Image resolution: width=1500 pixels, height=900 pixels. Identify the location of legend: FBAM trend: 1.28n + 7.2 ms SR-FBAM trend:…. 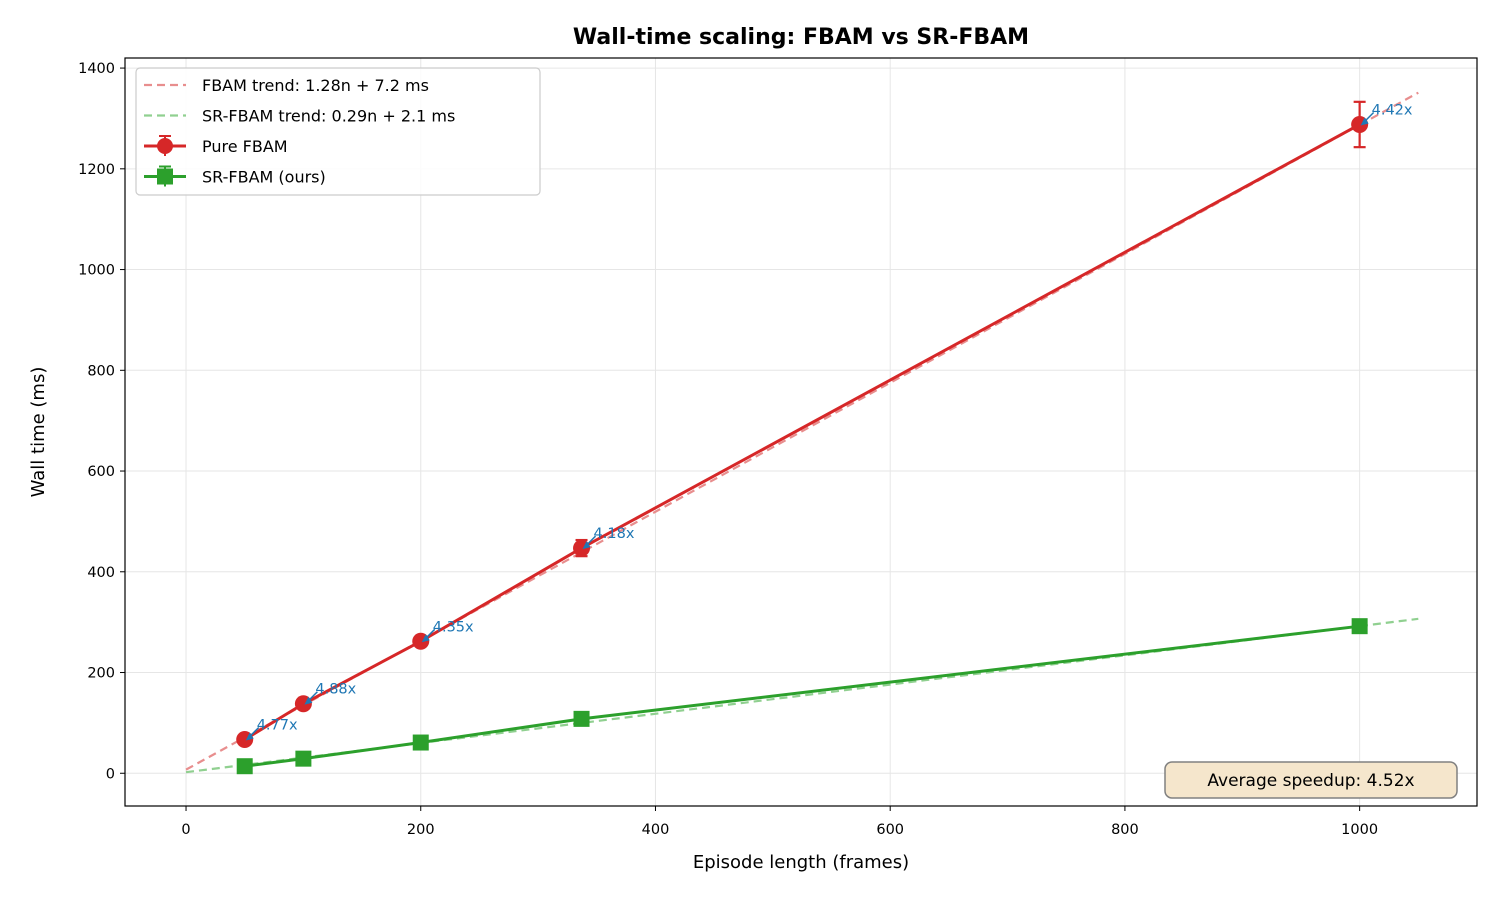
(338, 131).